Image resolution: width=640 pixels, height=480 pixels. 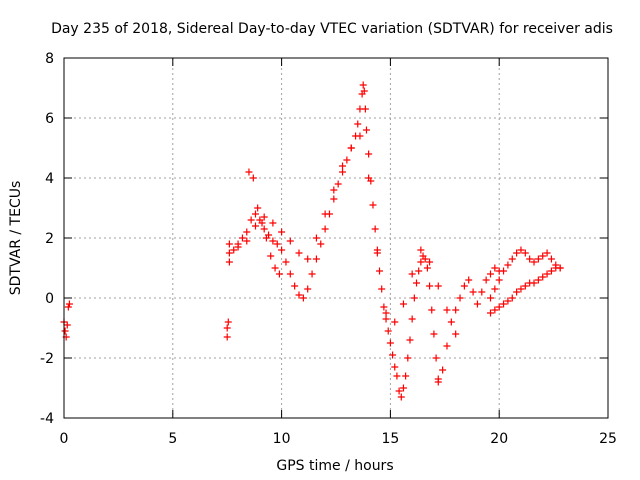 I want to click on series-trace-b, so click(x=228, y=290).